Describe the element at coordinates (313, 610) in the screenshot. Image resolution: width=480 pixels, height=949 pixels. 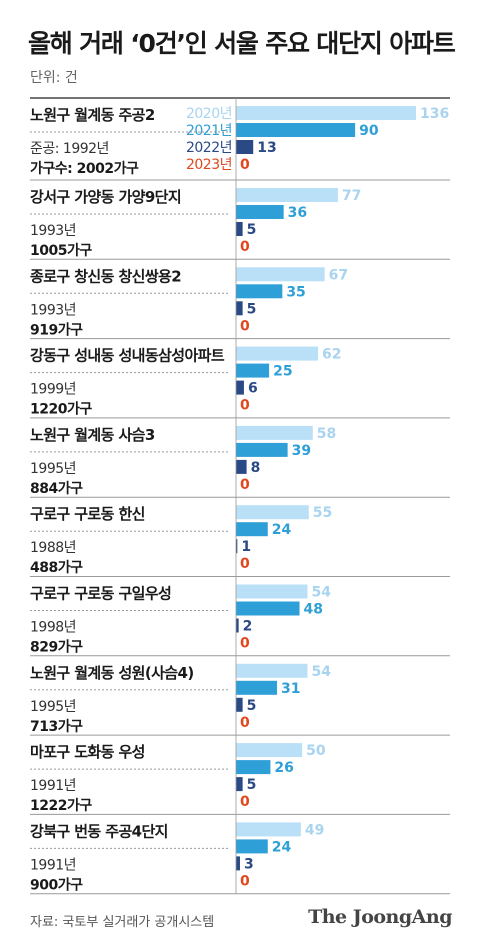
I see `value-label-2021: 48` at that location.